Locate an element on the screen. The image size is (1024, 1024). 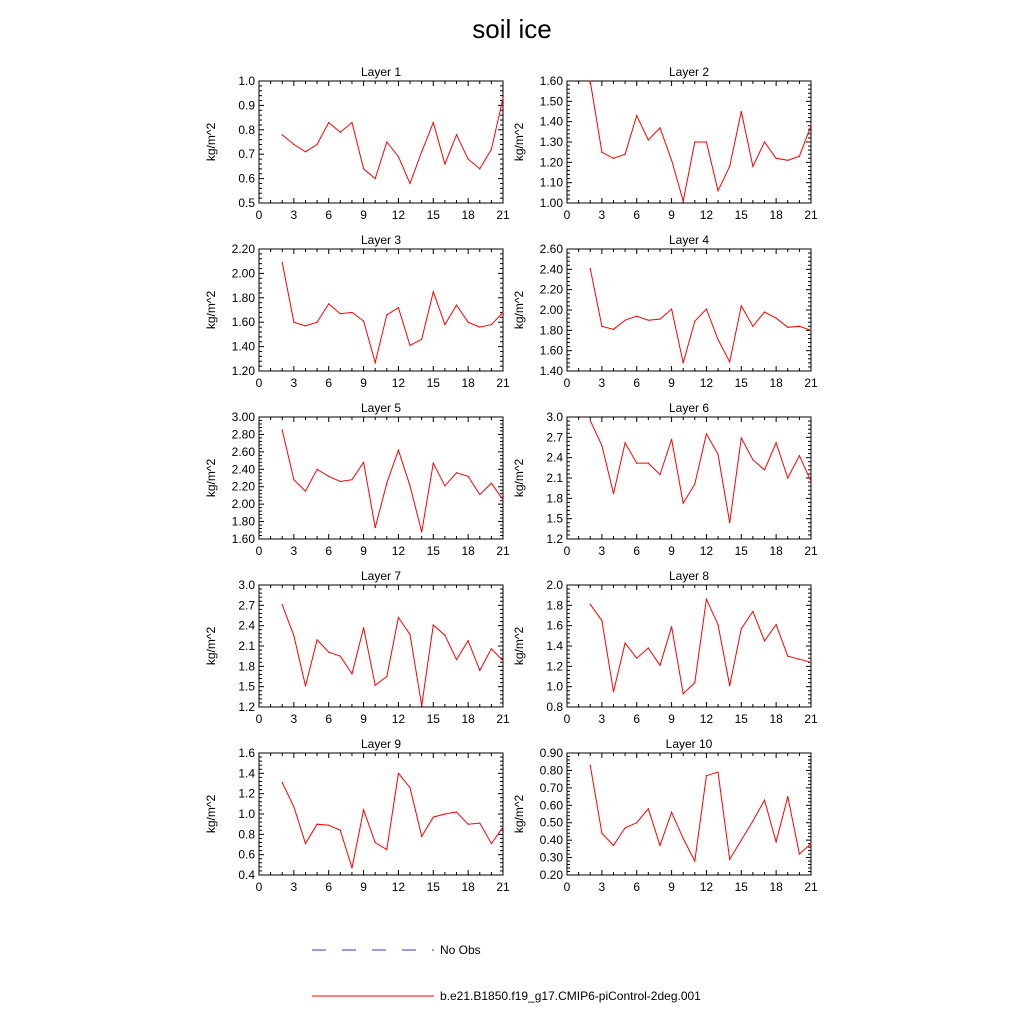
y-tick-label: 0.4 is located at coordinates (246, 875).